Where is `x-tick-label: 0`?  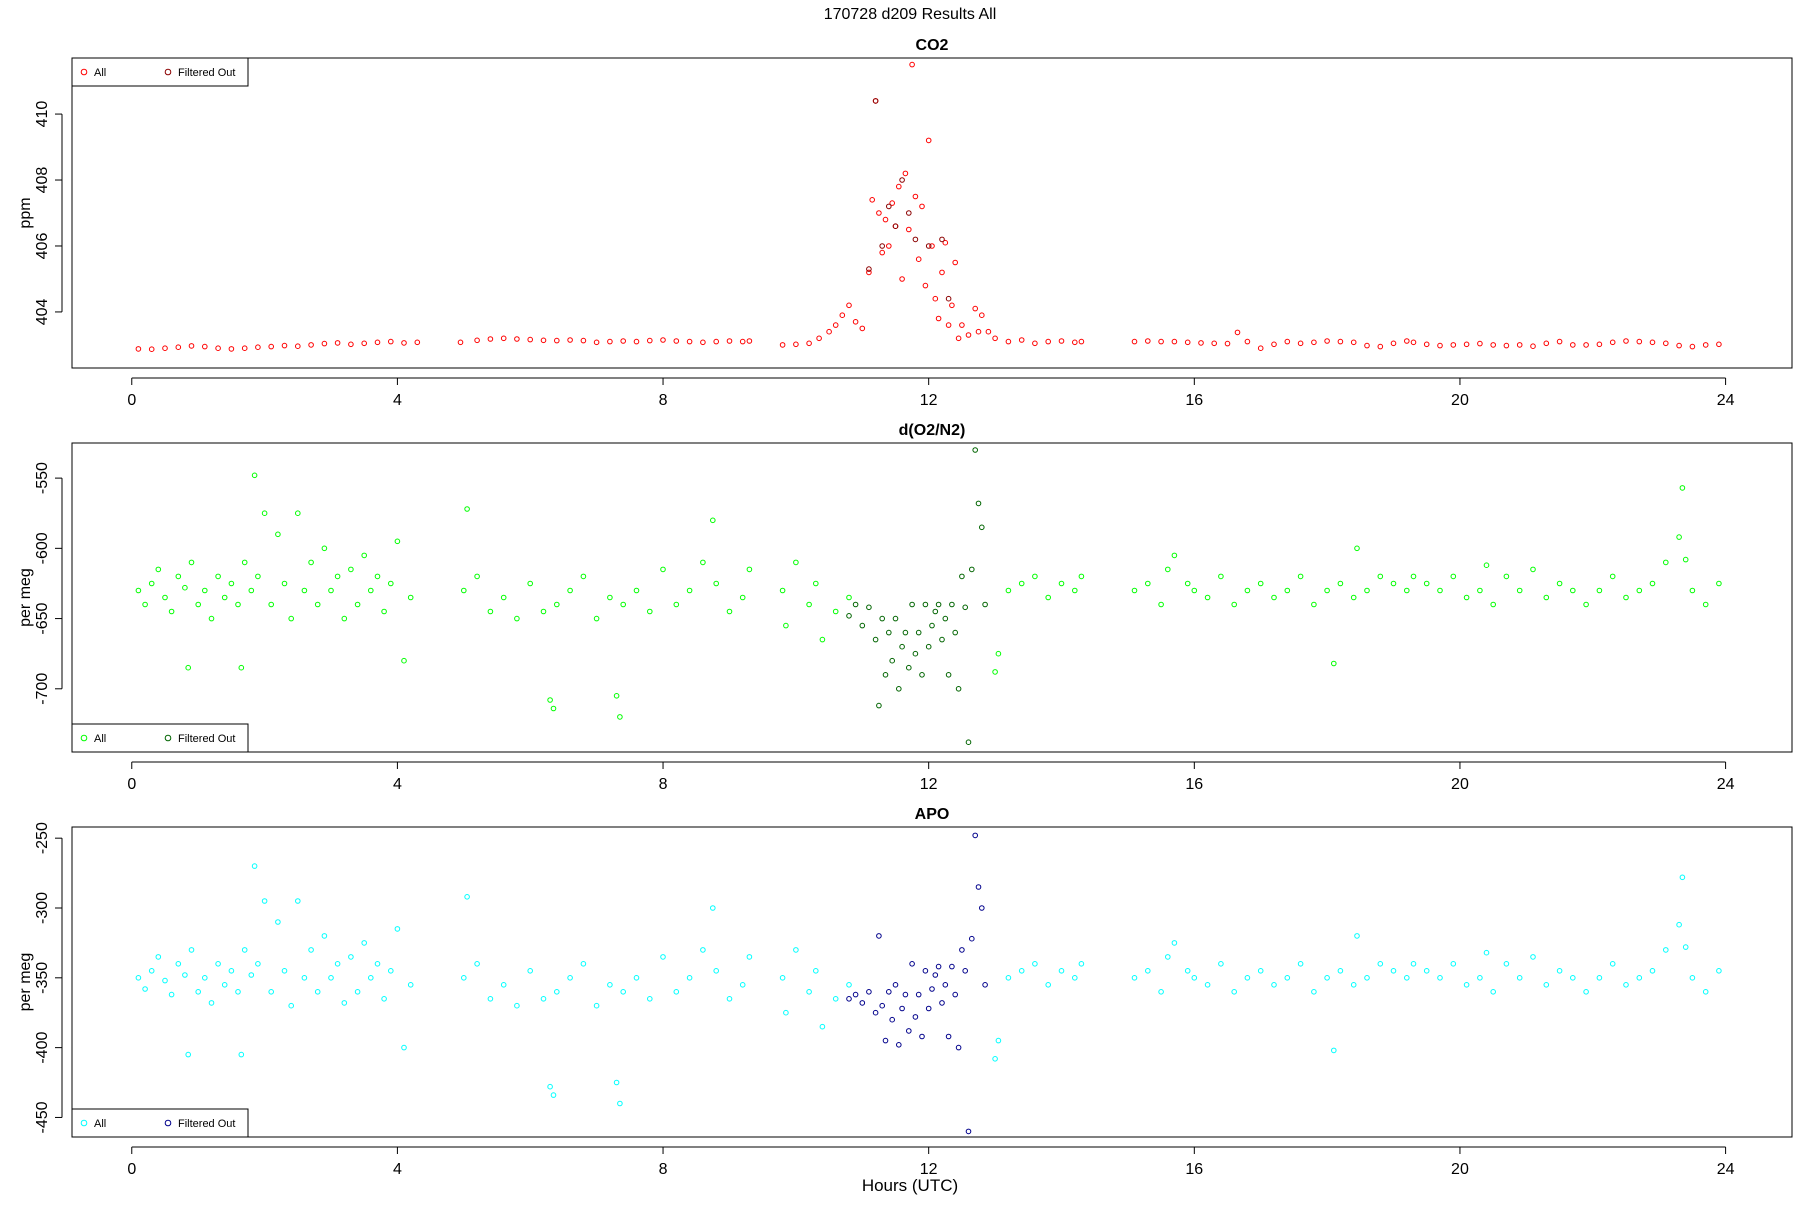
x-tick-label: 0 is located at coordinates (131, 400).